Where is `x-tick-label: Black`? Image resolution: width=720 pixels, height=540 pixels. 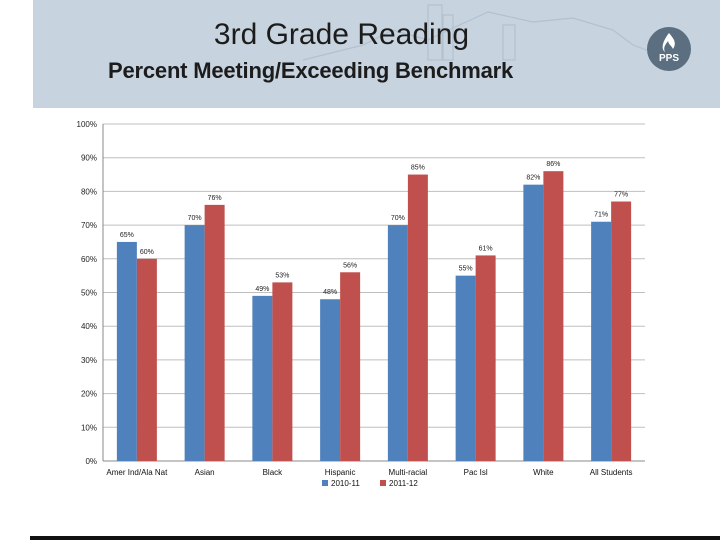 x-tick-label: Black is located at coordinates (273, 472).